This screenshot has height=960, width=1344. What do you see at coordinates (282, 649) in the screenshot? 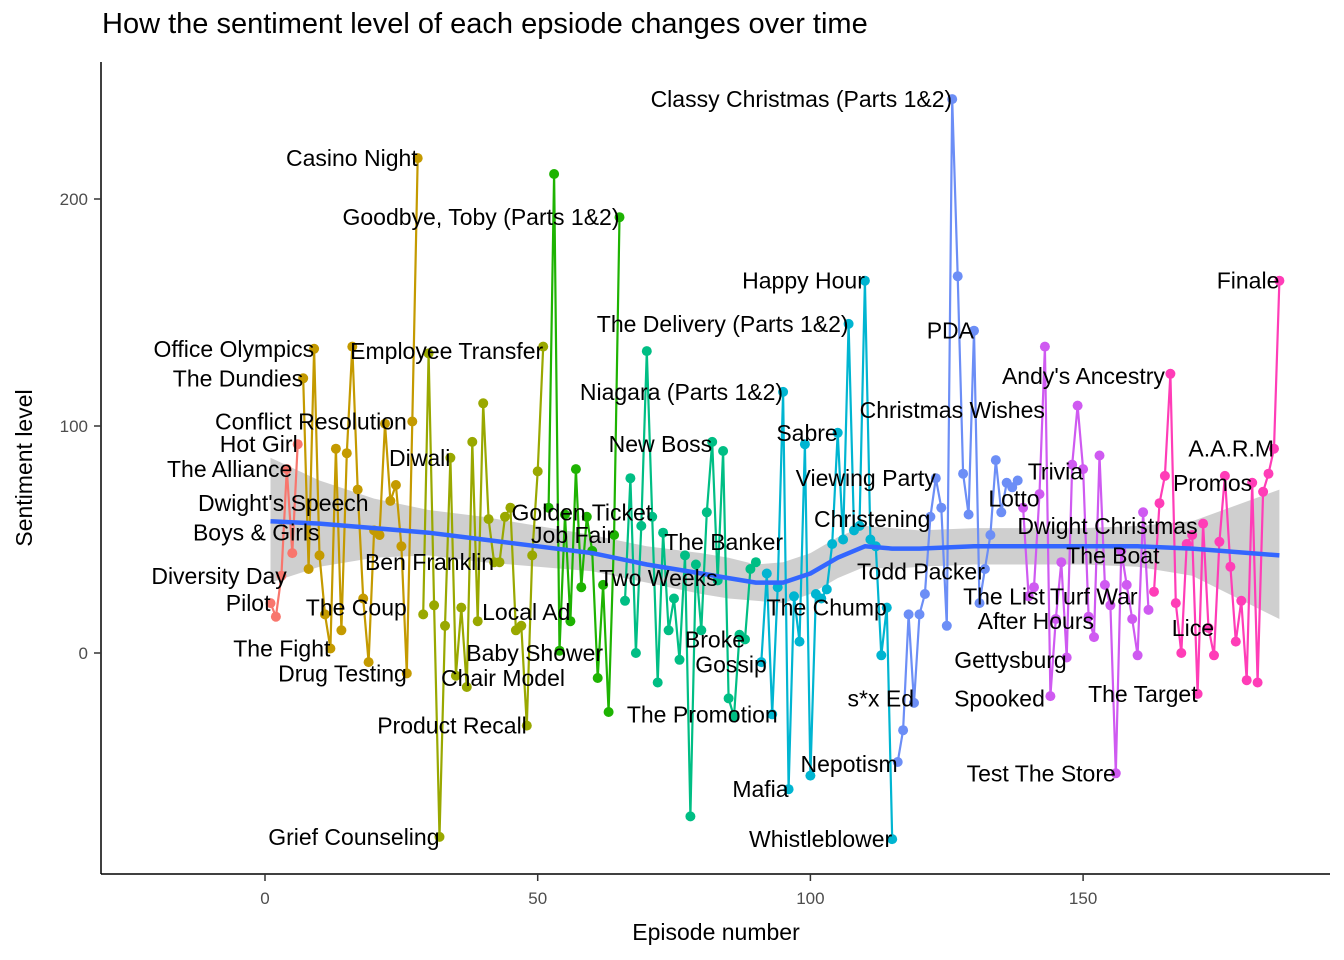
I see `episode-label: The Fight` at bounding box center [282, 649].